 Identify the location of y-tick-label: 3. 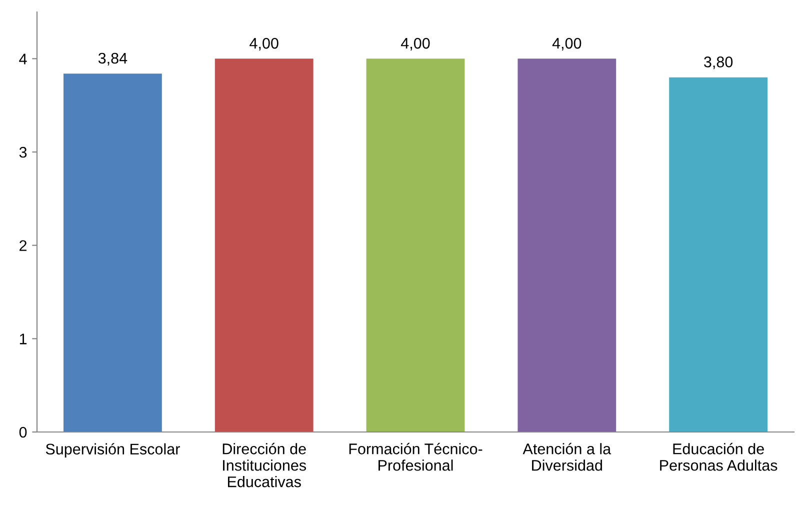
(23, 152).